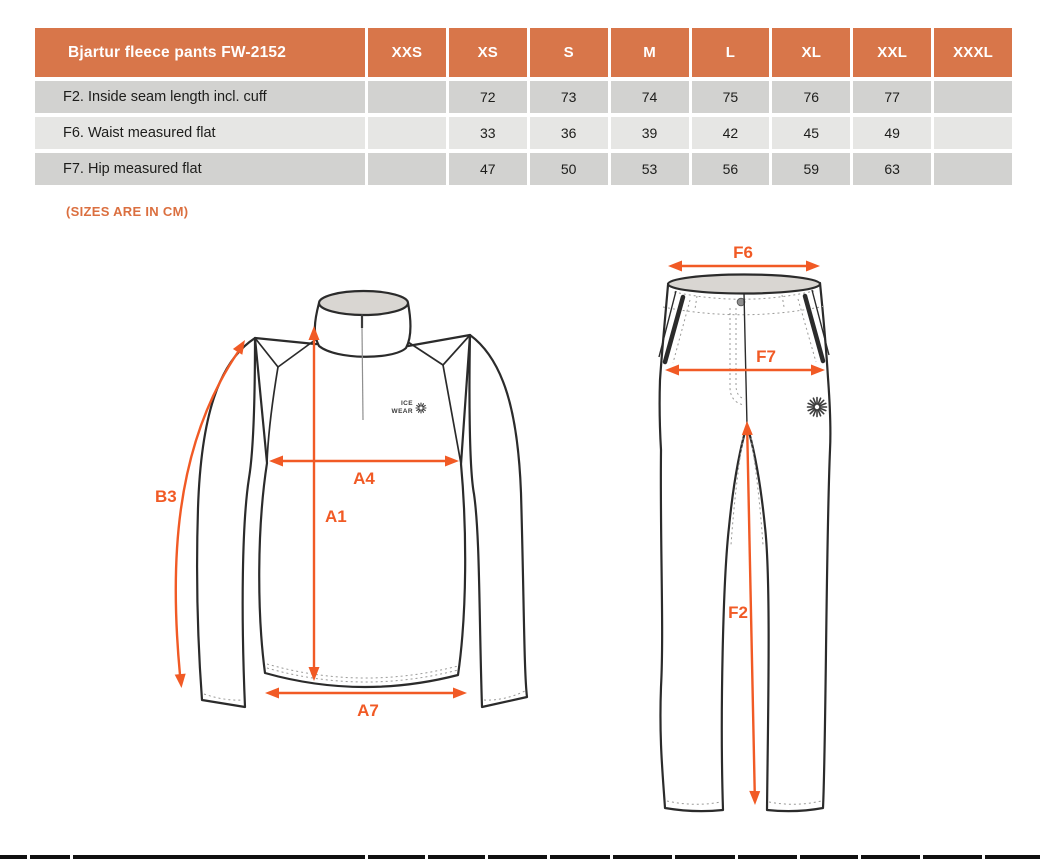 The image size is (1040, 860). Describe the element at coordinates (362, 374) in the screenshot. I see `zipper-line` at that location.